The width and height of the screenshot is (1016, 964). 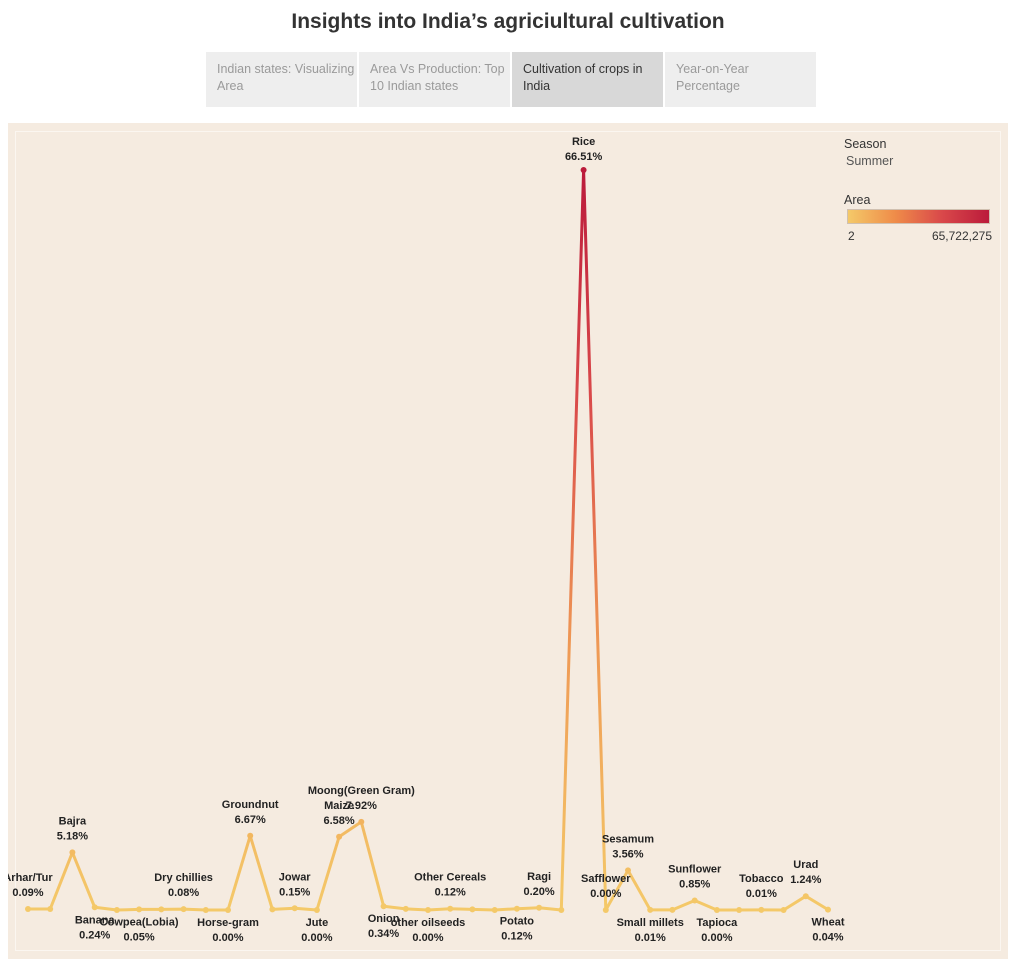 I want to click on point-name-label: Horse-gram, so click(x=228, y=923).